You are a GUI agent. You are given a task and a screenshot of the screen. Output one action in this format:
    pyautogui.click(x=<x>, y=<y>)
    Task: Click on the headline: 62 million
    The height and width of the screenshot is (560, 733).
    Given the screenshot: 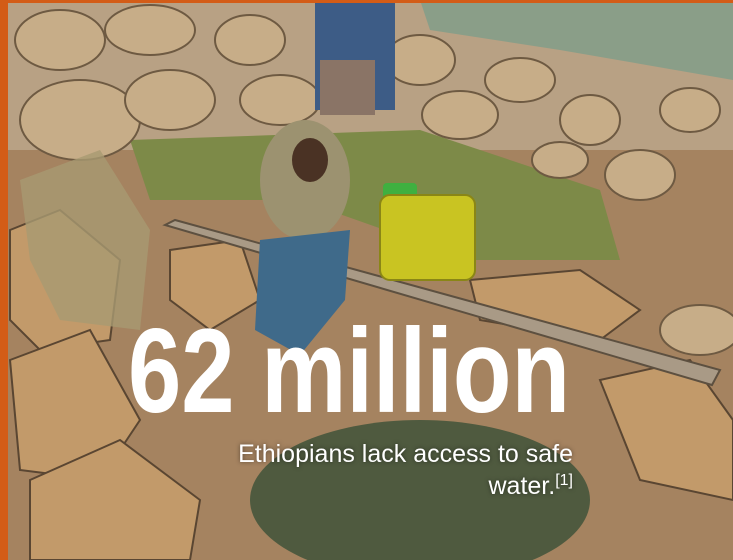 What is the action you would take?
    pyautogui.click(x=349, y=371)
    